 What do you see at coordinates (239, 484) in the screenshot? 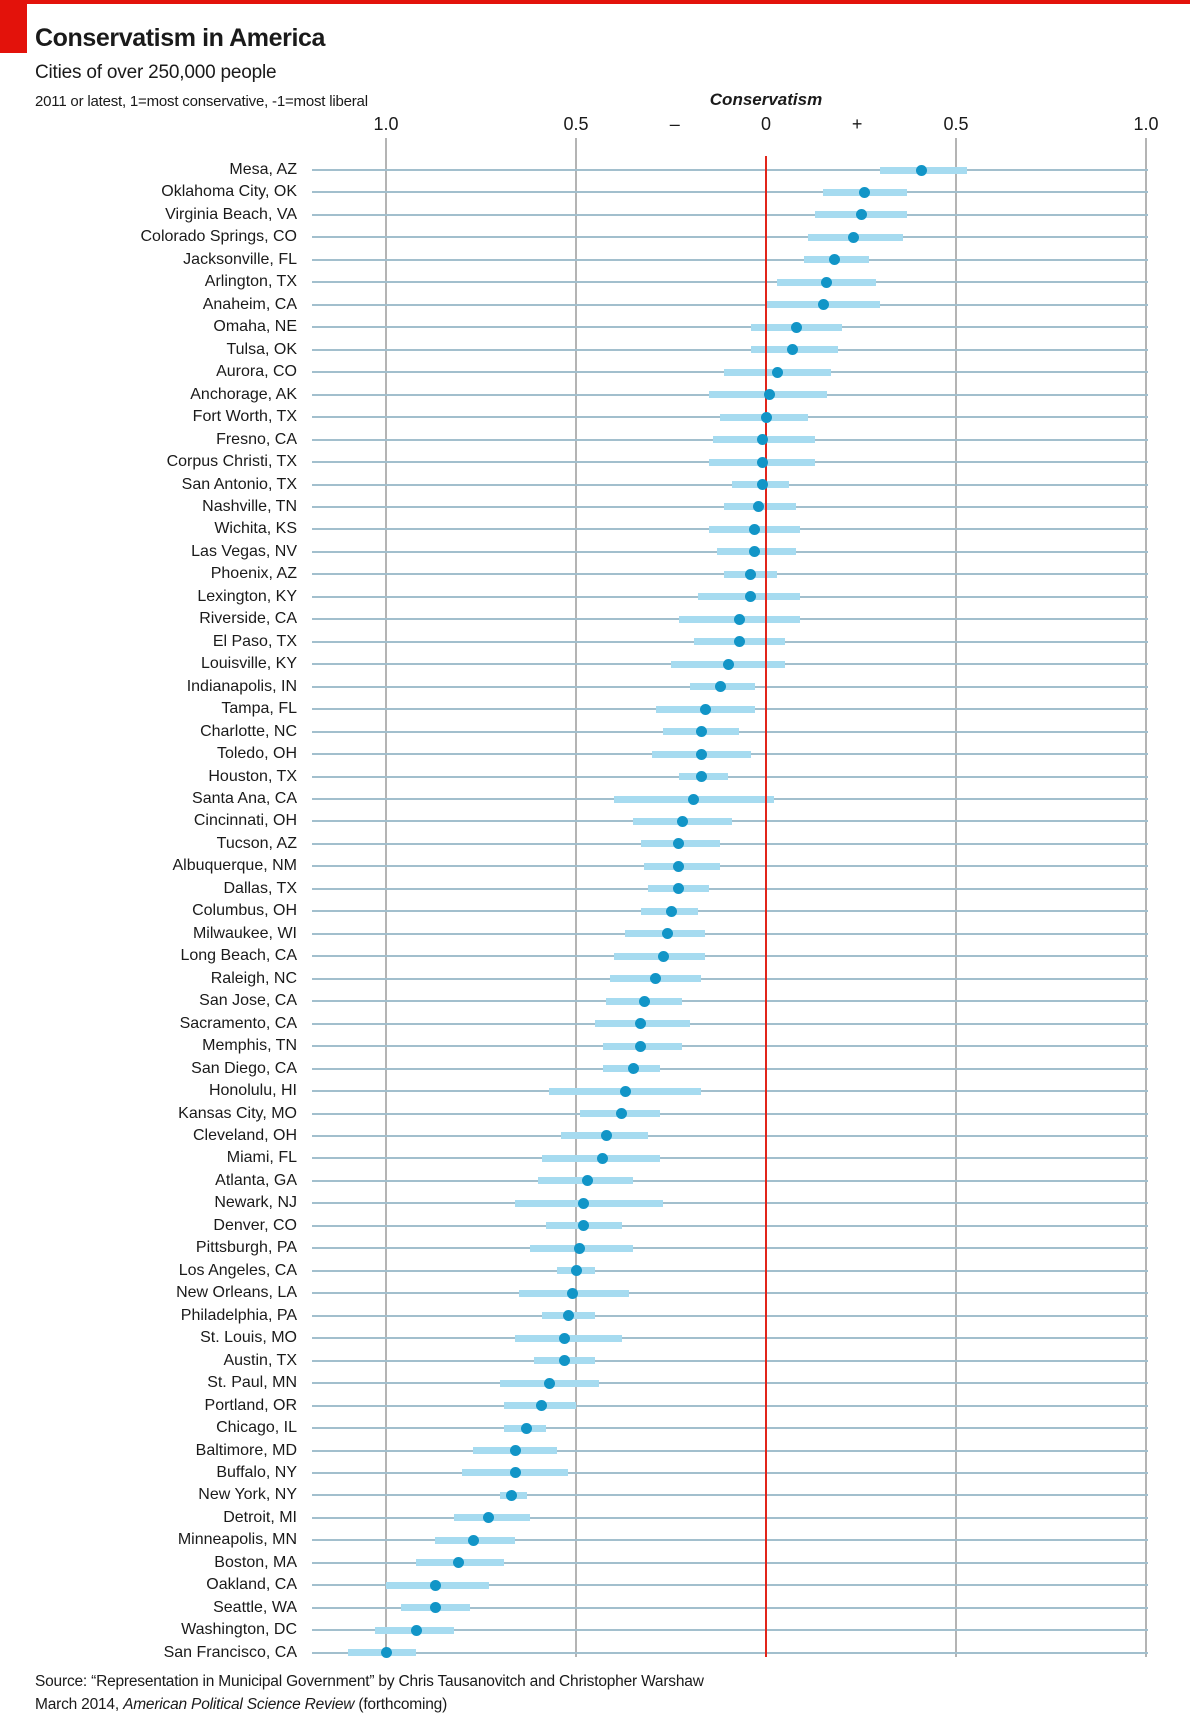
I see `city-label: San Antonio, TX` at bounding box center [239, 484].